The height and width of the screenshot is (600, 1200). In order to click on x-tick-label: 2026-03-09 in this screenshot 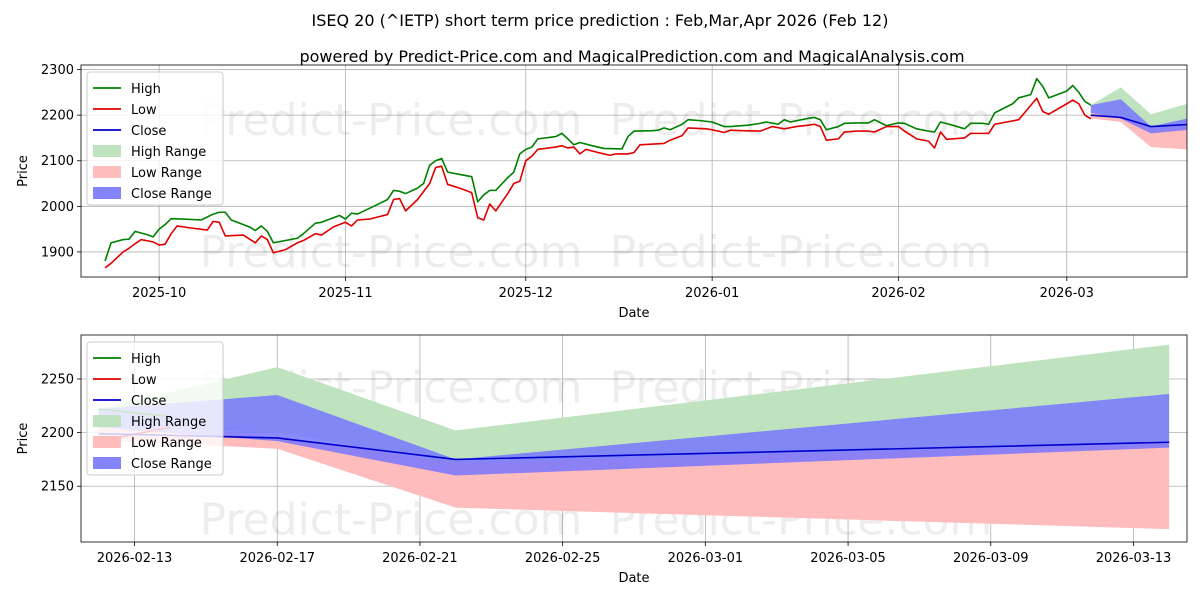, I will do `click(991, 558)`.